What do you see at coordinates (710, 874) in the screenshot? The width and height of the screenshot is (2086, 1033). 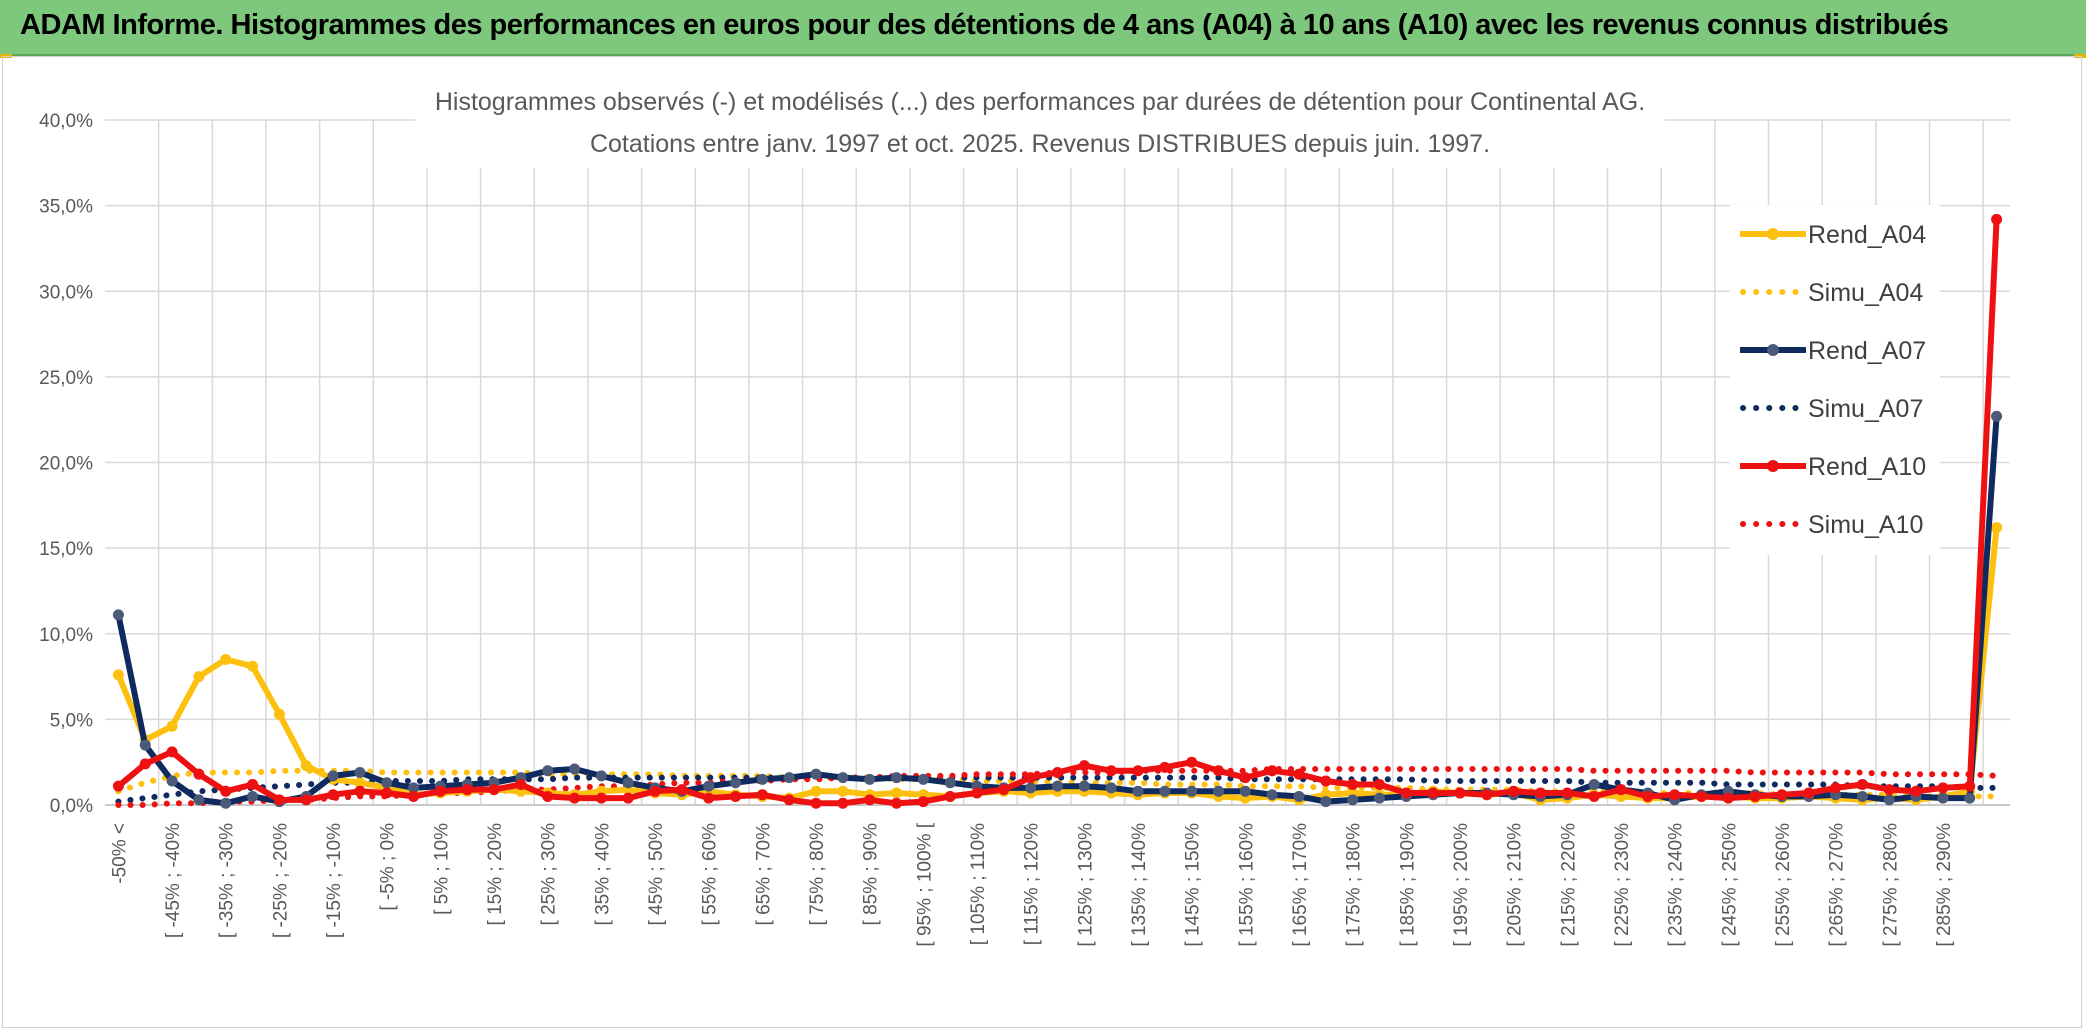 I see `x-tick-label: [ 55% ; 60%` at bounding box center [710, 874].